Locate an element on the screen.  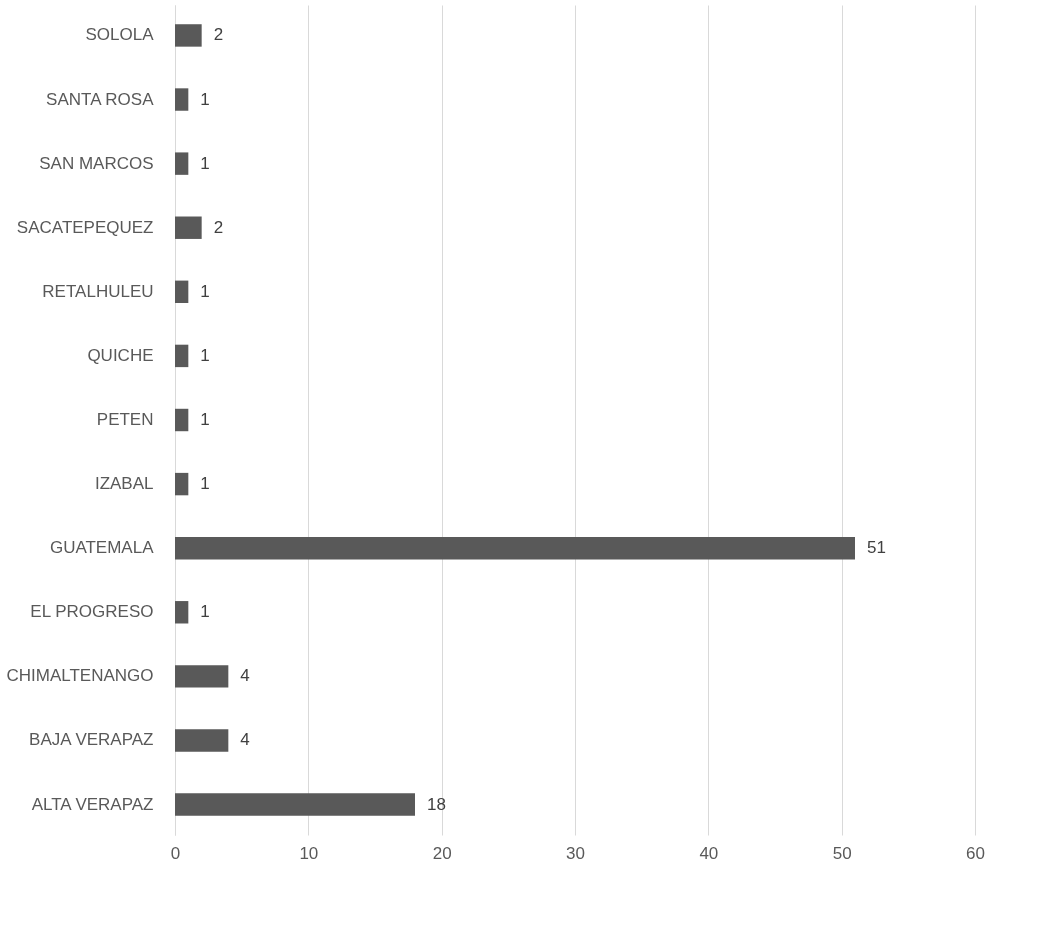
y-tick-label: BAJA VERAPAZ is located at coordinates (91, 740).